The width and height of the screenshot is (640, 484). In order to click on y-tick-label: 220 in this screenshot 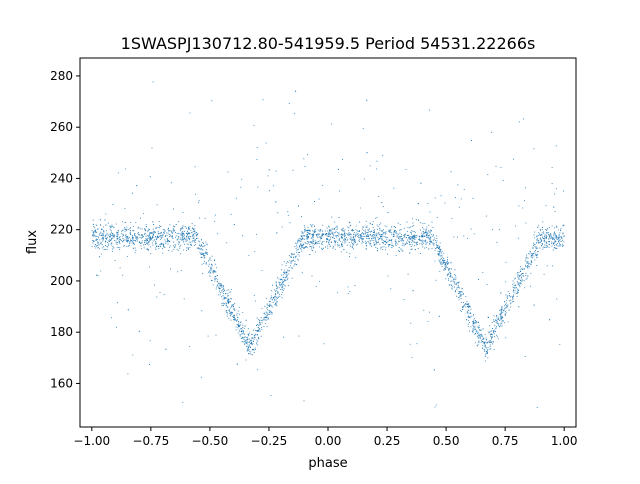, I will do `click(61, 230)`.